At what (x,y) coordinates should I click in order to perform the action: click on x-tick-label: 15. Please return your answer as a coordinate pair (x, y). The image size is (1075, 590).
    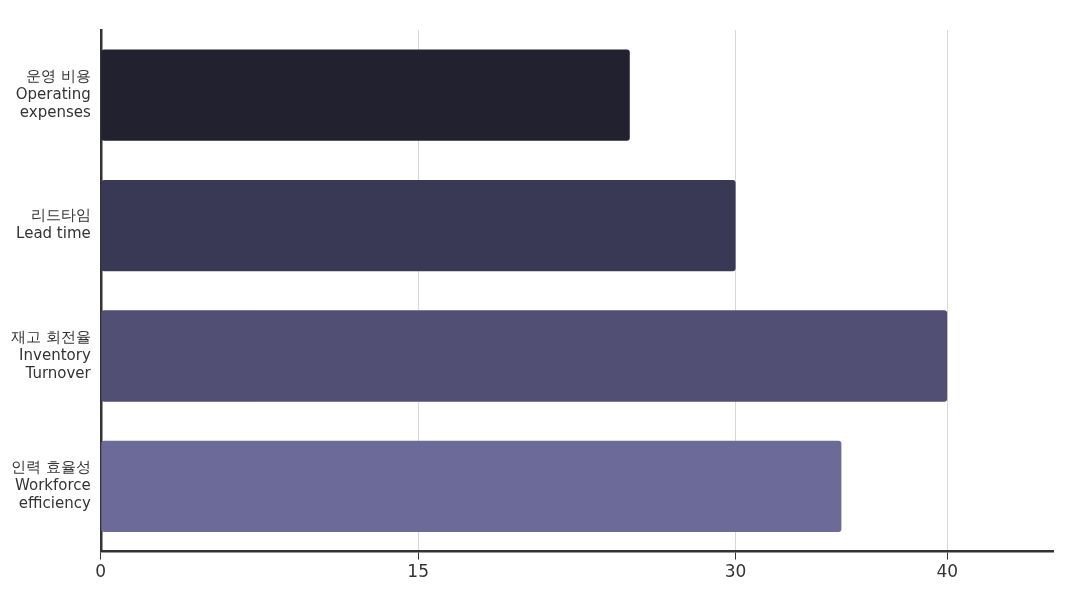
    Looking at the image, I should click on (418, 571).